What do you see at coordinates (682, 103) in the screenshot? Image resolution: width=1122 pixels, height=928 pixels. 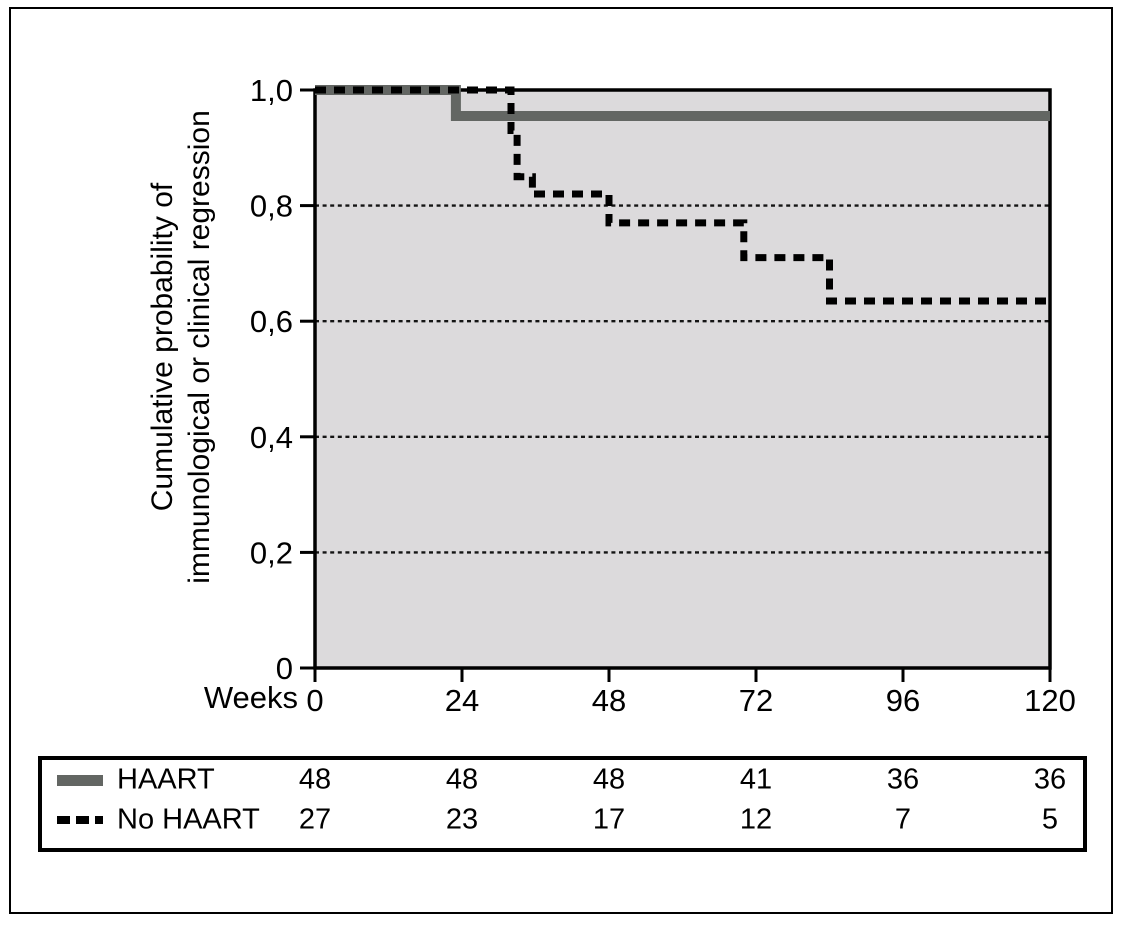 I see `series-haart` at bounding box center [682, 103].